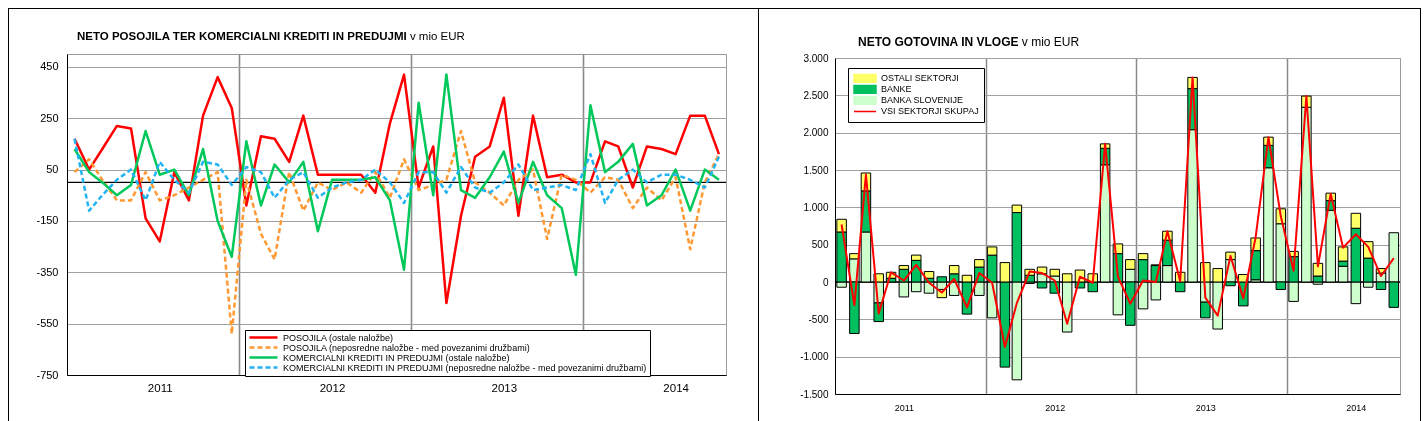 The width and height of the screenshot is (1425, 421). I want to click on legend-label: KOMERCIALNI KREDITI IN PREDUJMI (neposredne naložbe - med povezanimi družbami), so click(465, 367).